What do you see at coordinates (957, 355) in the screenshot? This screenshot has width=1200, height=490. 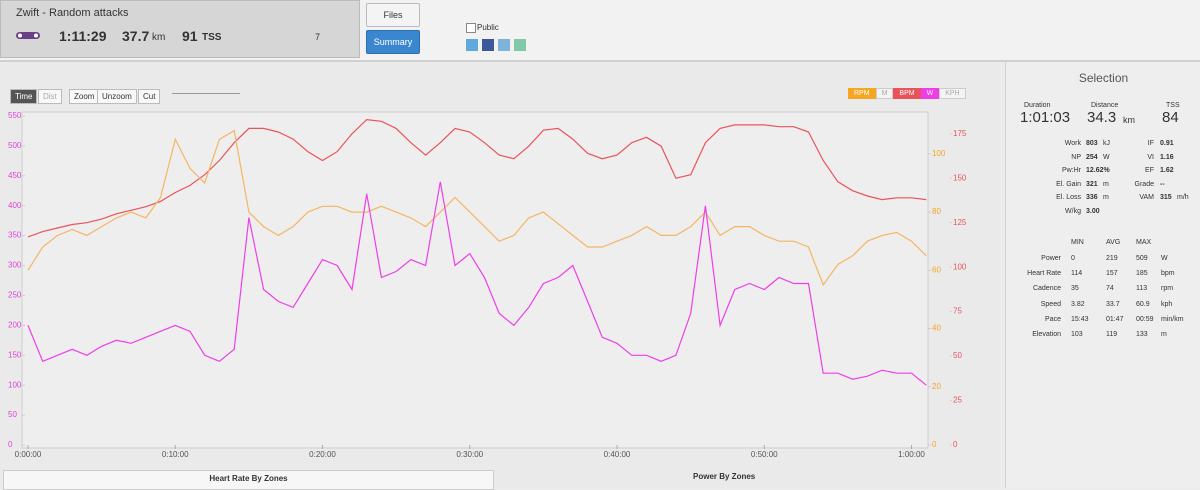 I see `y2-tick-label: 50` at bounding box center [957, 355].